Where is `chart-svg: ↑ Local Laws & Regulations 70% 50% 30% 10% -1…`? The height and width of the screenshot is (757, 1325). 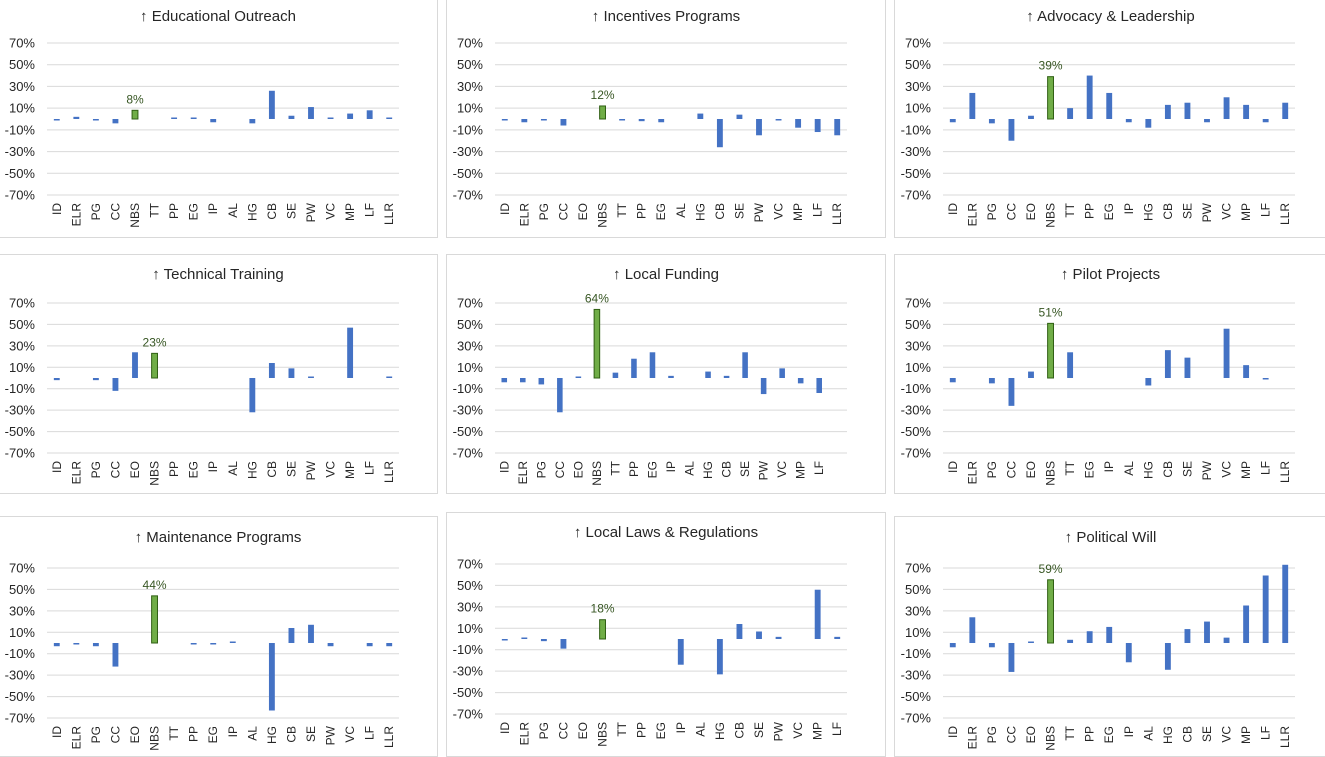
chart-svg: ↑ Local Laws & Regulations 70% 50% 30% 10% -1… is located at coordinates (650, 635).